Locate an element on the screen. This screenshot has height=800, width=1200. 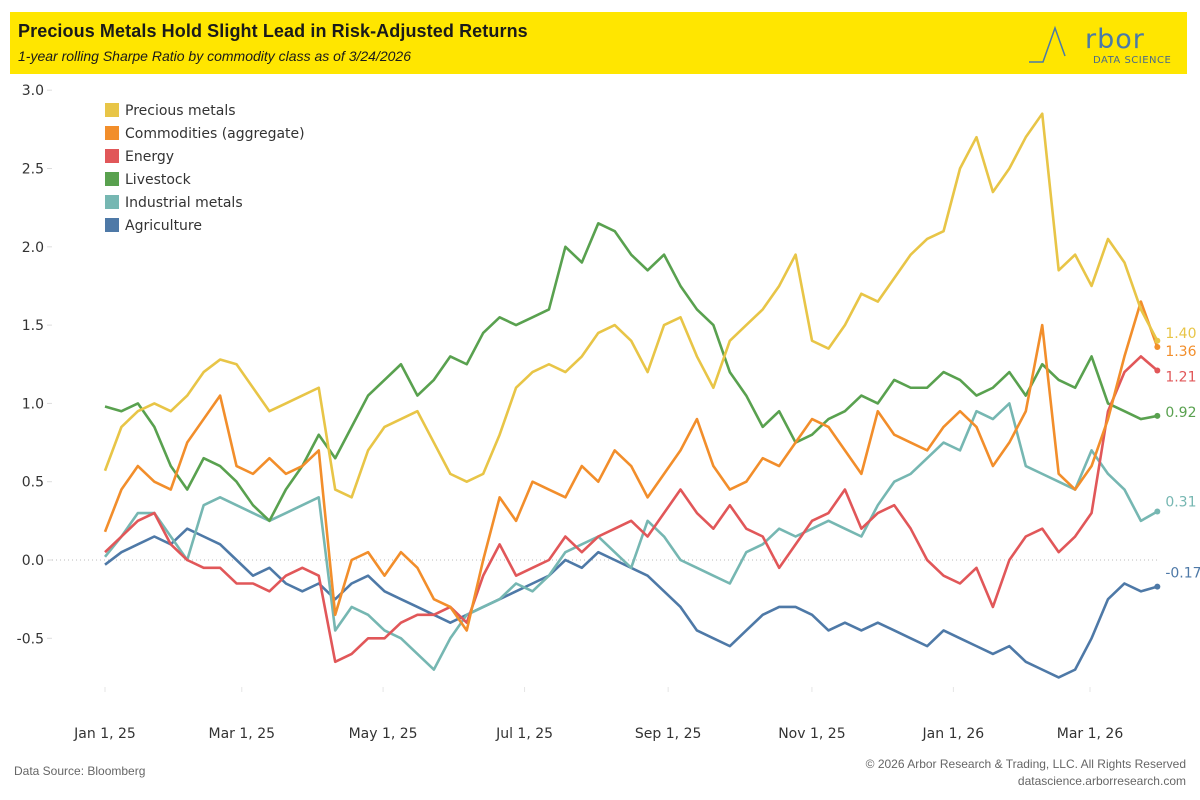
legend-label-industrial-metals: Industrial metals is located at coordinates (184, 203).